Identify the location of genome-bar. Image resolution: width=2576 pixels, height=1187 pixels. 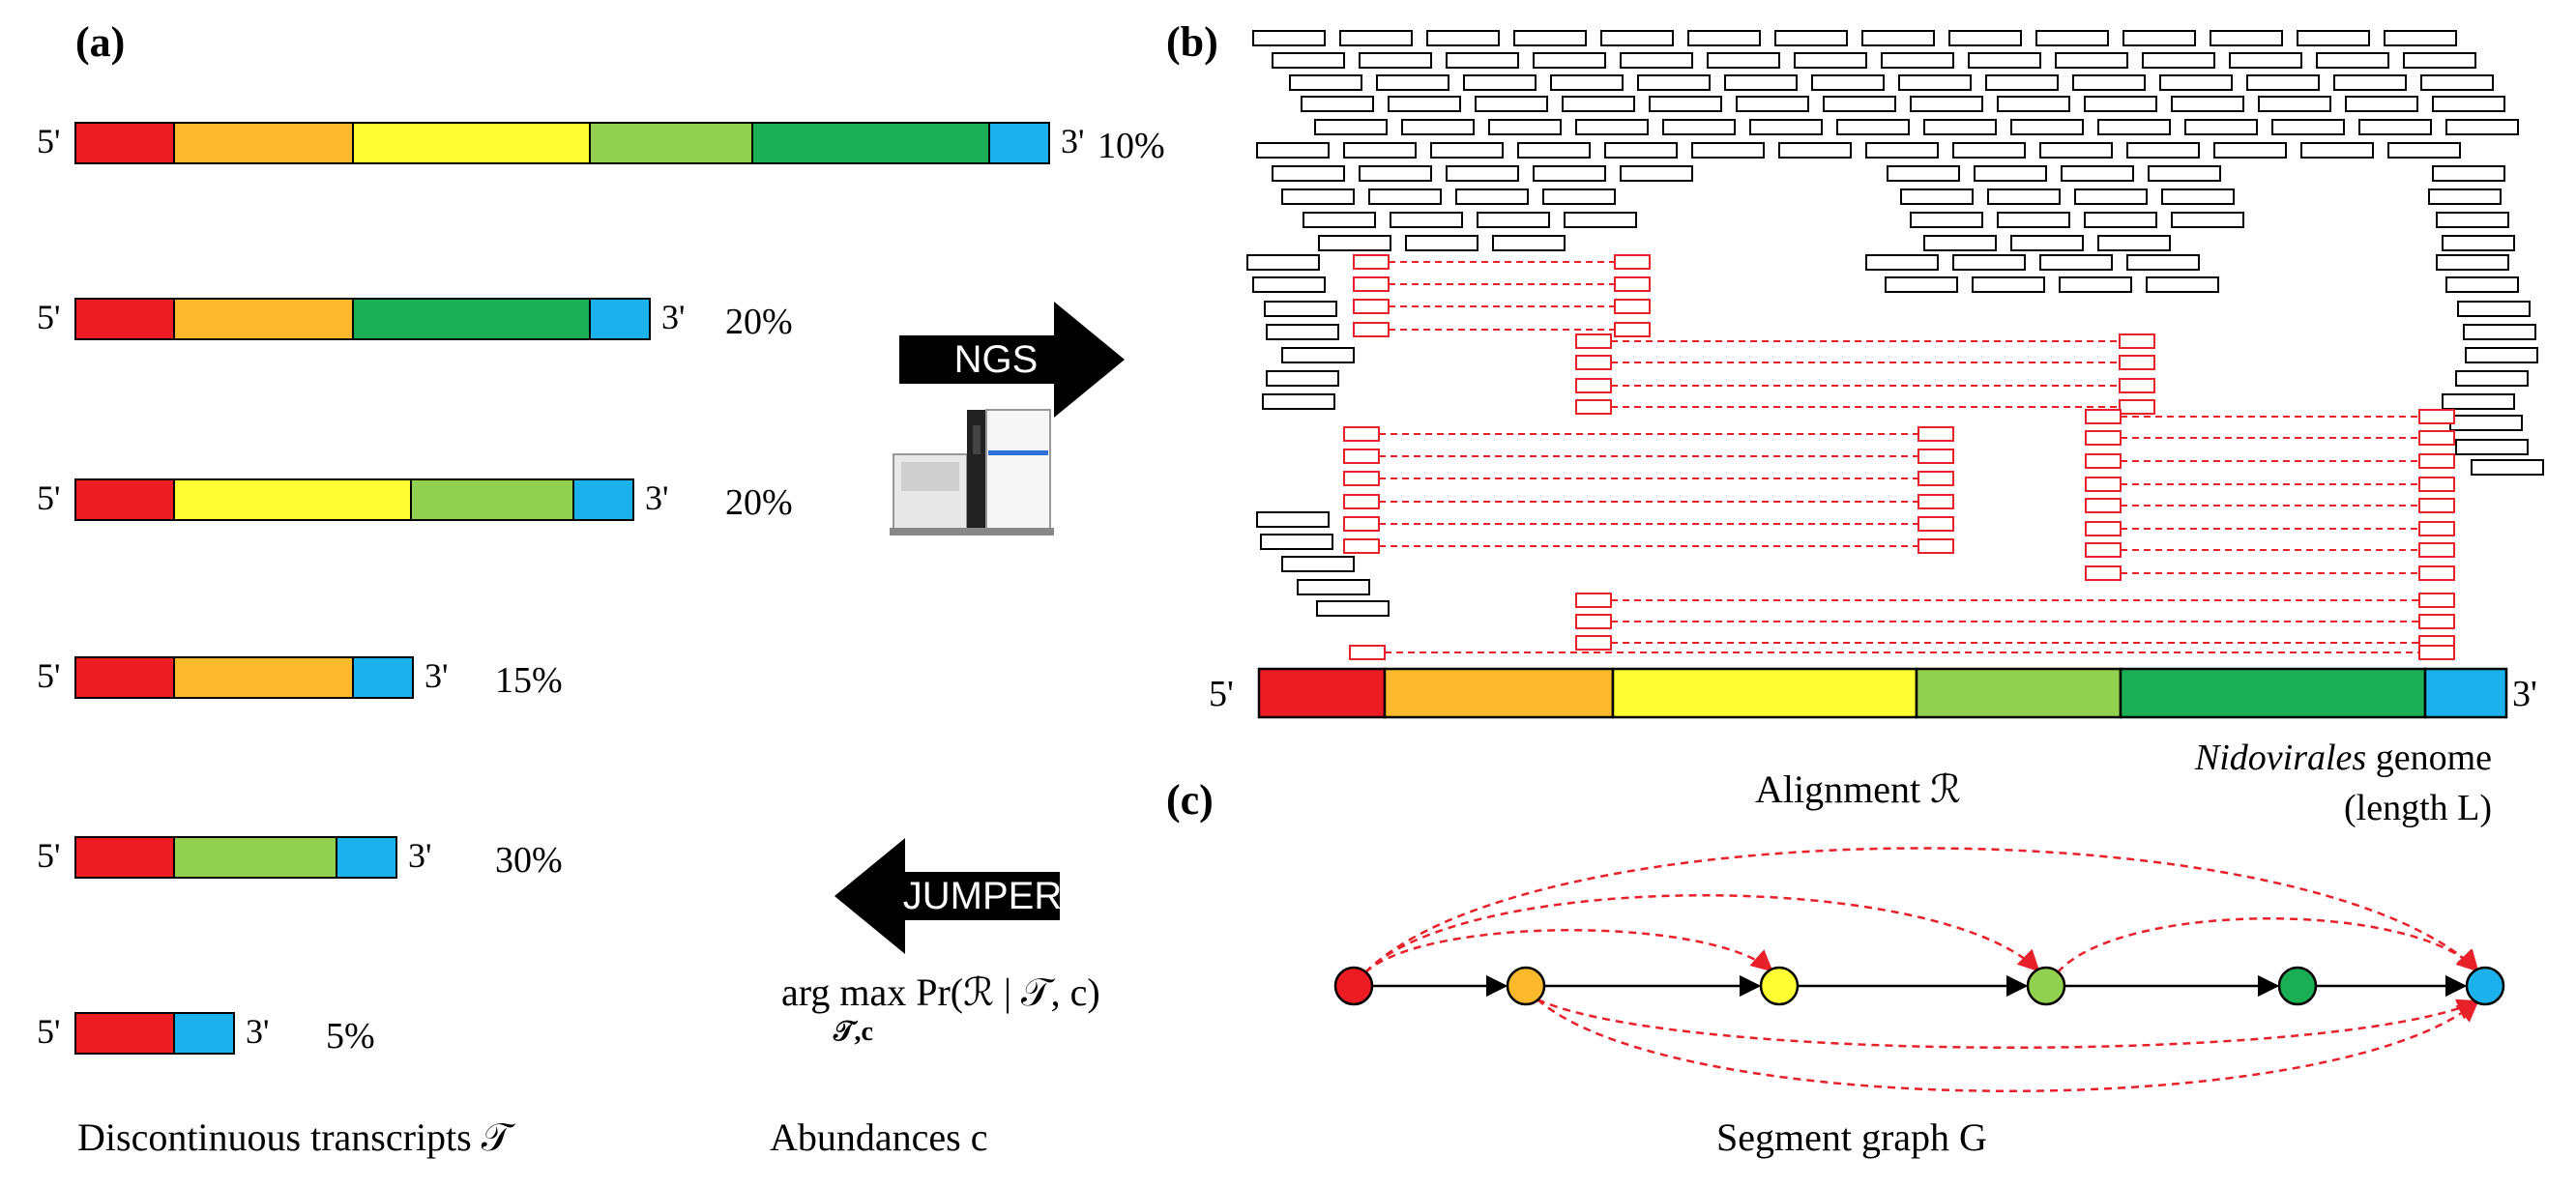
(1882, 693).